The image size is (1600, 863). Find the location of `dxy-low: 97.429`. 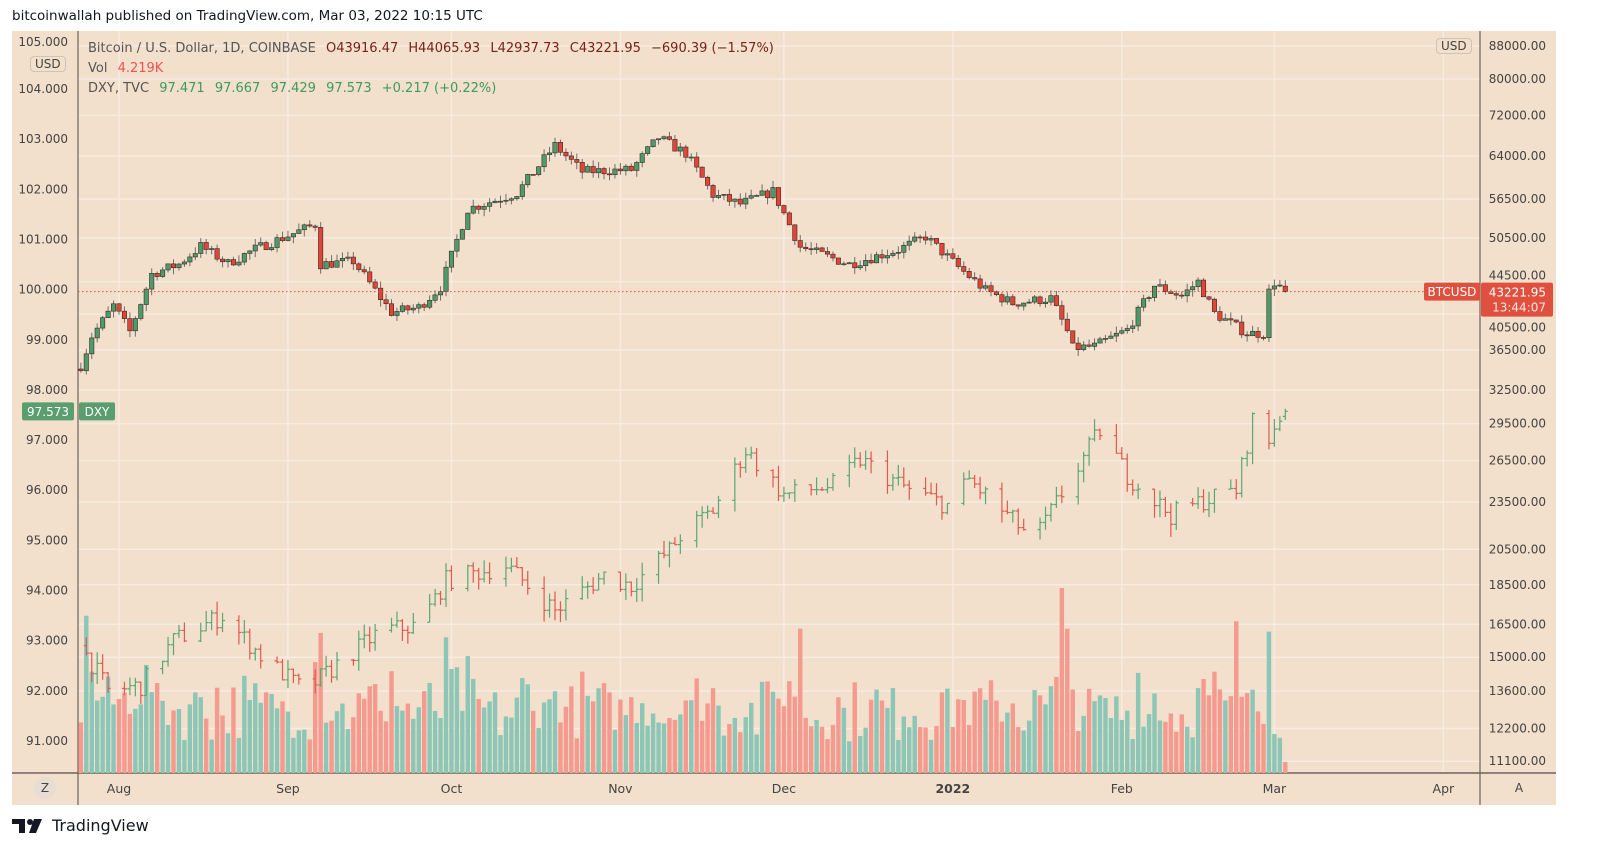

dxy-low: 97.429 is located at coordinates (293, 88).